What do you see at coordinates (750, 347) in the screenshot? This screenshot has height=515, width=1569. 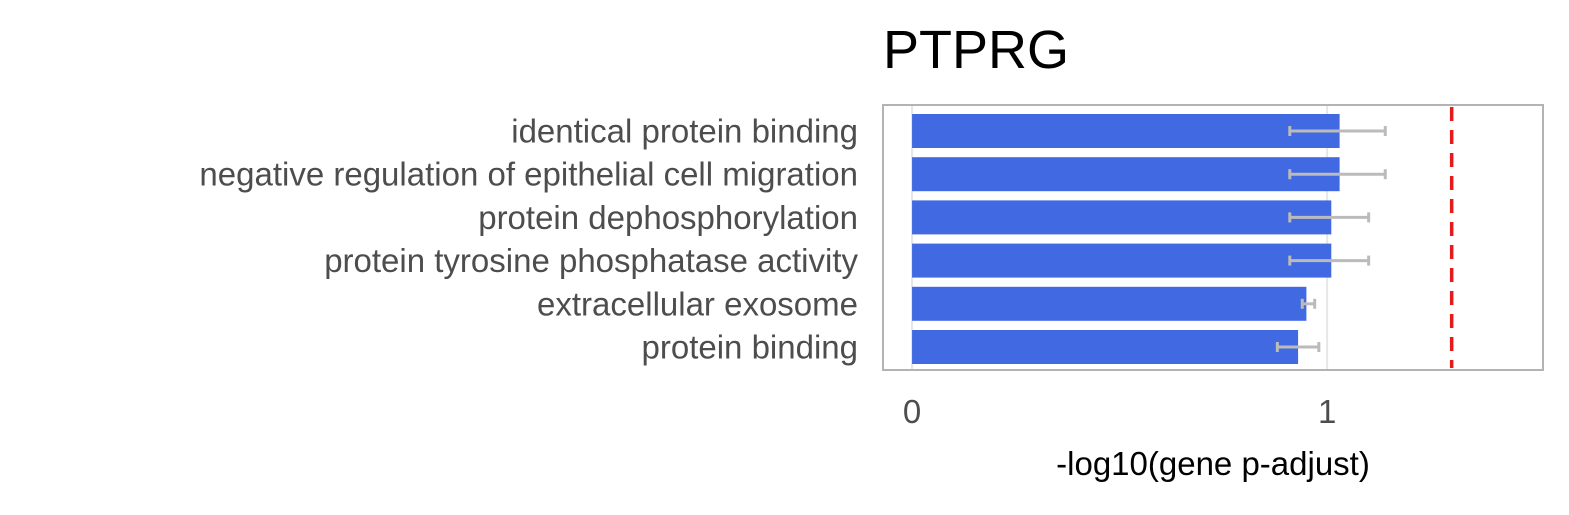 I see `category-label-5: protein binding` at bounding box center [750, 347].